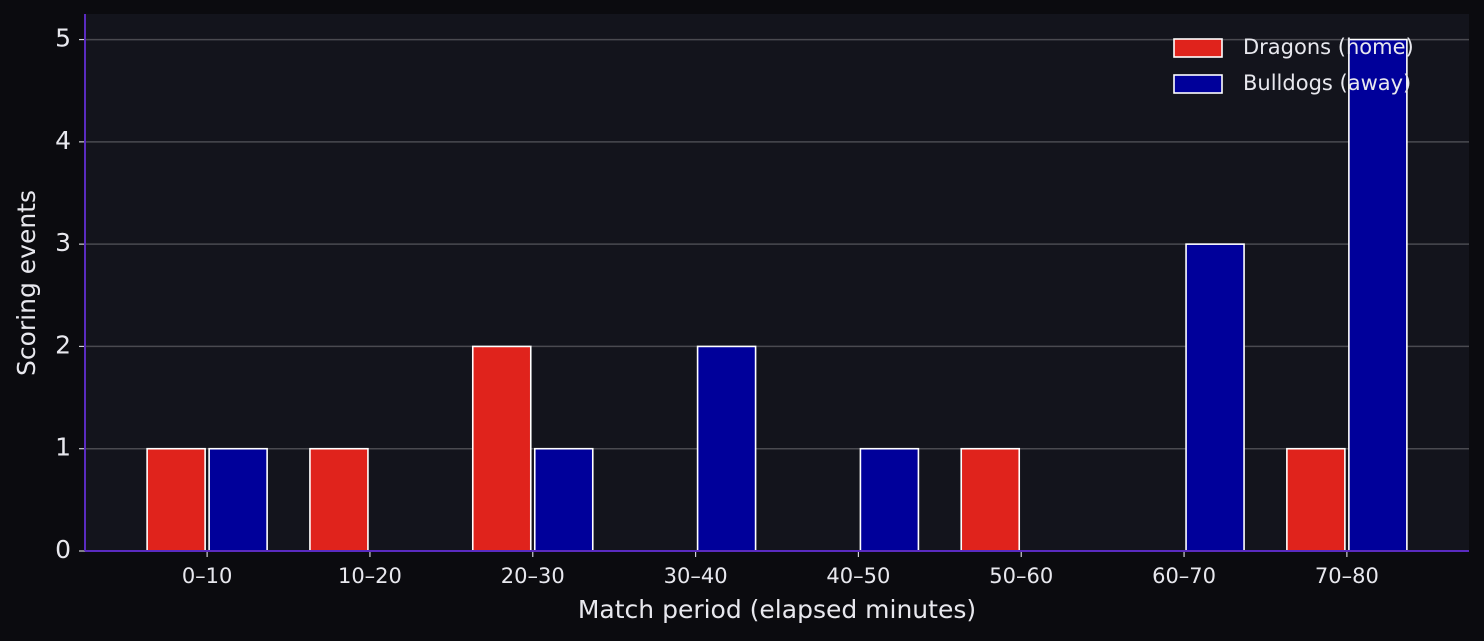 Image resolution: width=1484 pixels, height=641 pixels. I want to click on legend-label: Bulldogs (away), so click(1327, 83).